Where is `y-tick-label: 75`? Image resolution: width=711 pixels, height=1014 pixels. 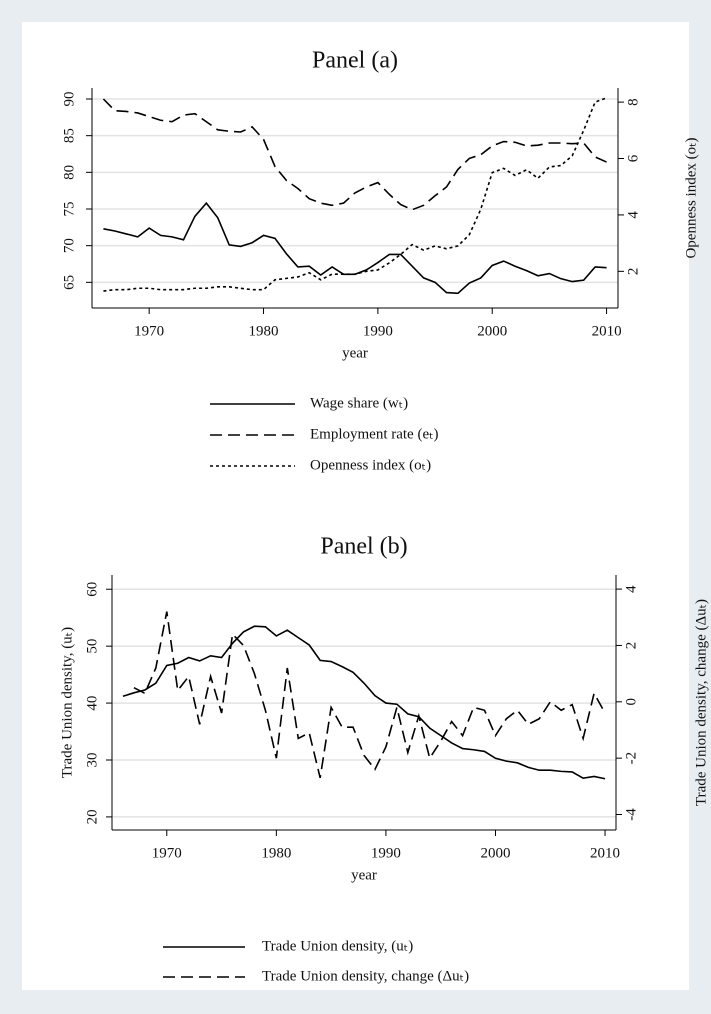
y-tick-label: 75 is located at coordinates (69, 209).